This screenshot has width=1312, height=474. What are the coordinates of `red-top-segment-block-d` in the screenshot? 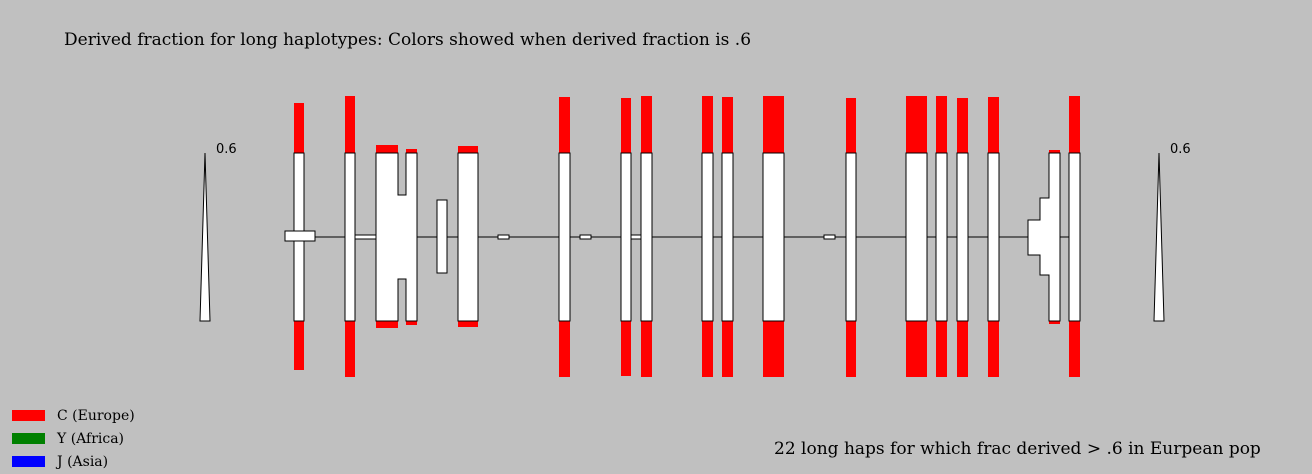 It's located at (1054, 151).